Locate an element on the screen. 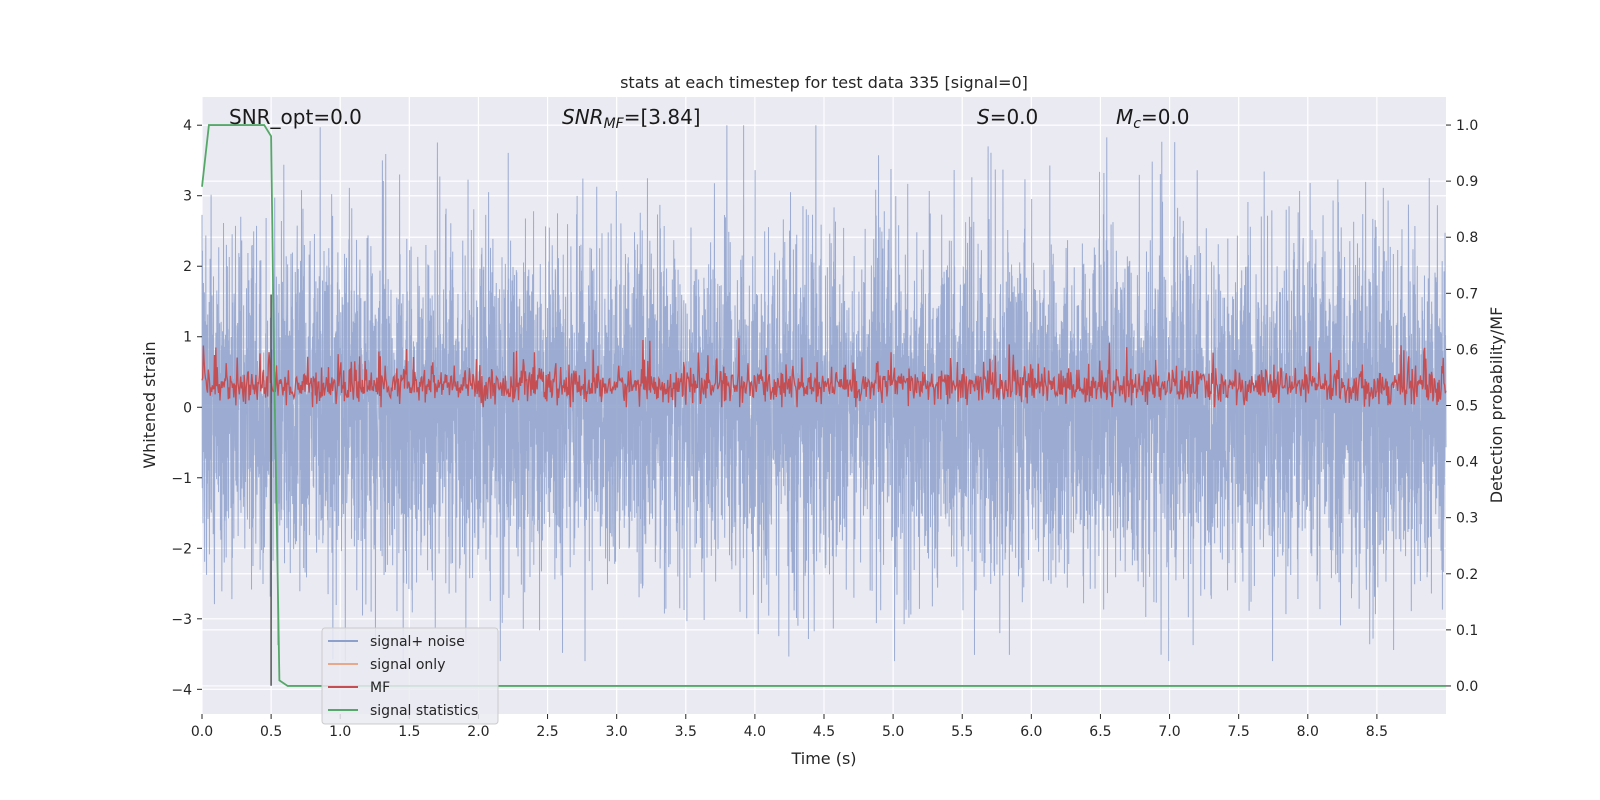  y-right-tick-label: 0.2 is located at coordinates (1467, 575).